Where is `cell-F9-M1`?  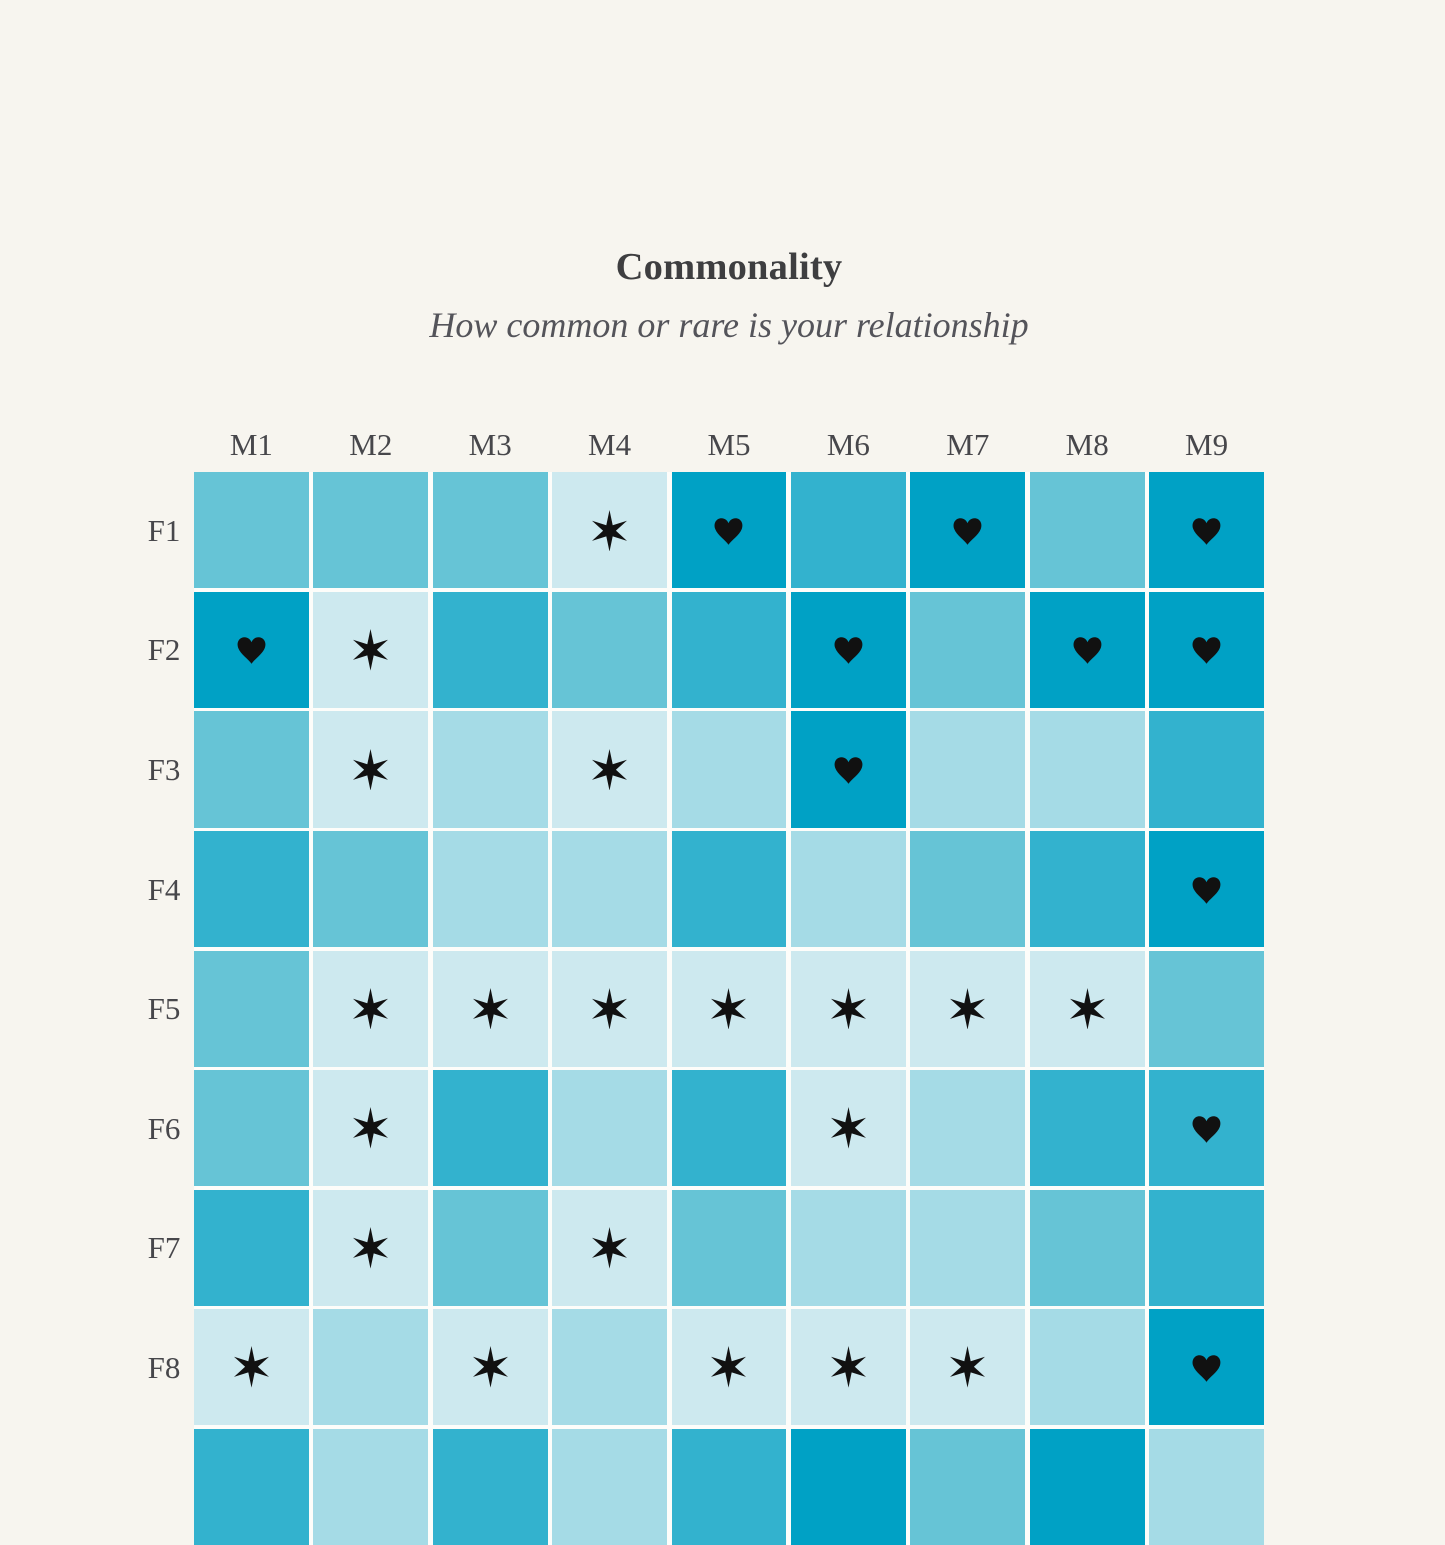
cell-F9-M1 is located at coordinates (251, 1486).